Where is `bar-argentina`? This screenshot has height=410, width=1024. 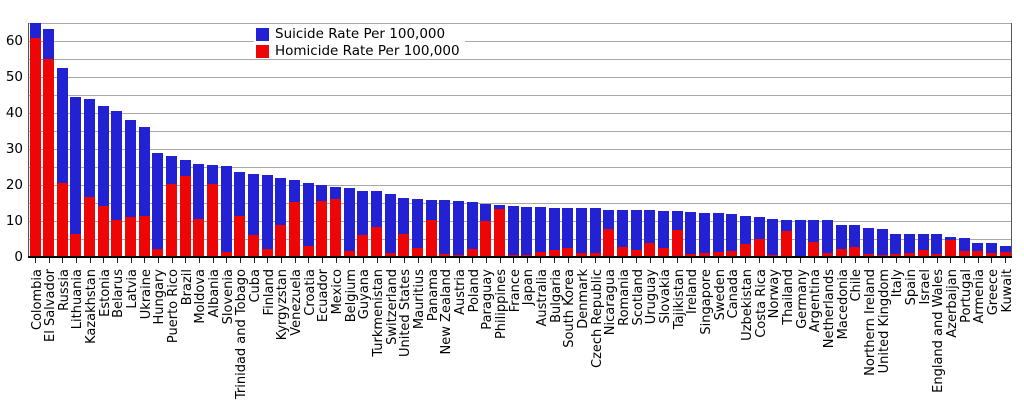 bar-argentina is located at coordinates (814, 238).